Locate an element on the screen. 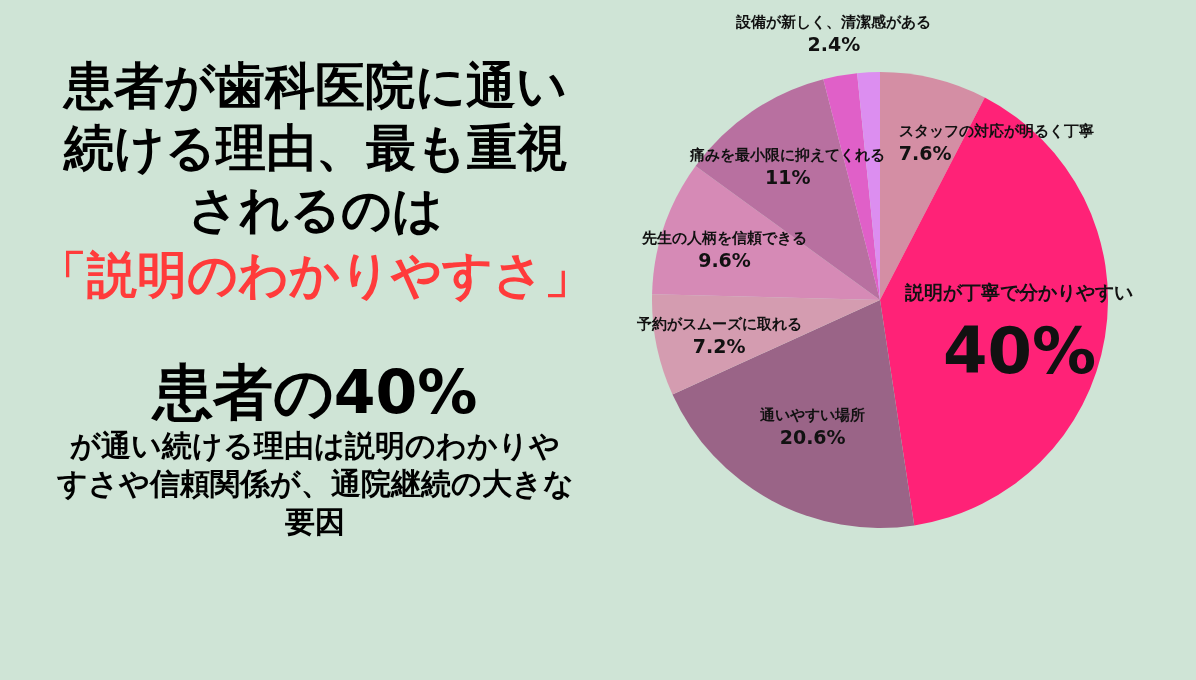  data-label: 7.2% is located at coordinates (719, 345).